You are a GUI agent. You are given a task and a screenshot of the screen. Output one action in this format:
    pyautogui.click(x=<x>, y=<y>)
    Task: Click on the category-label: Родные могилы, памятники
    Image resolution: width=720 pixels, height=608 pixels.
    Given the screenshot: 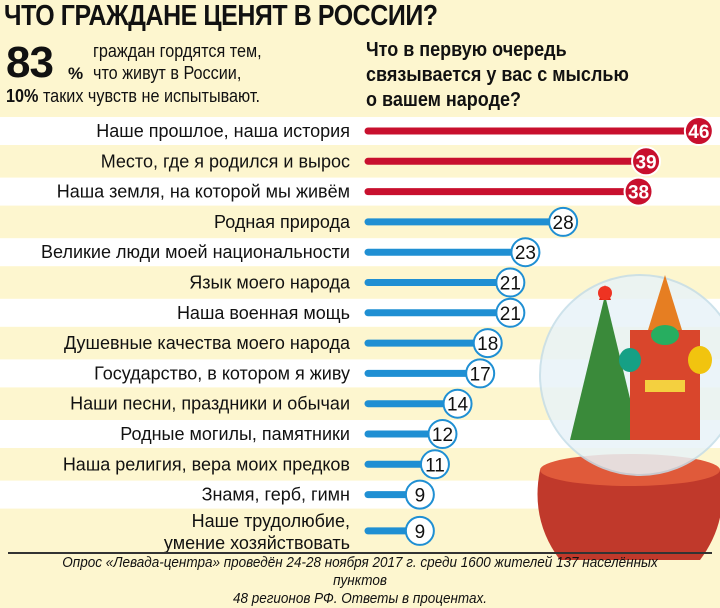 What is the action you would take?
    pyautogui.click(x=235, y=434)
    